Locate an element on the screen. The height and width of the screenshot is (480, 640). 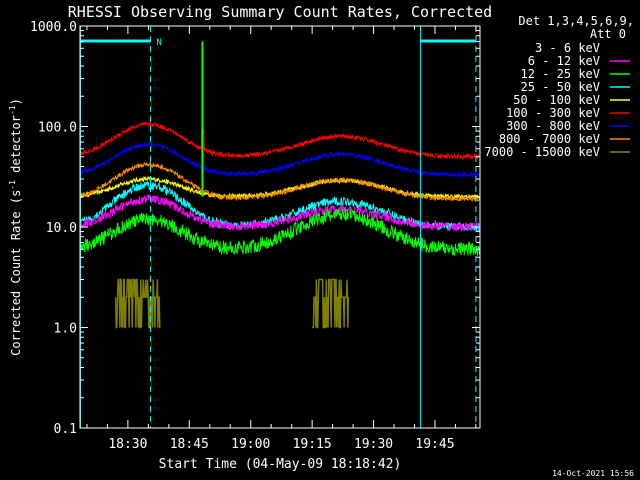
y-axis-label-sup1: -1 is located at coordinates (12, 185).